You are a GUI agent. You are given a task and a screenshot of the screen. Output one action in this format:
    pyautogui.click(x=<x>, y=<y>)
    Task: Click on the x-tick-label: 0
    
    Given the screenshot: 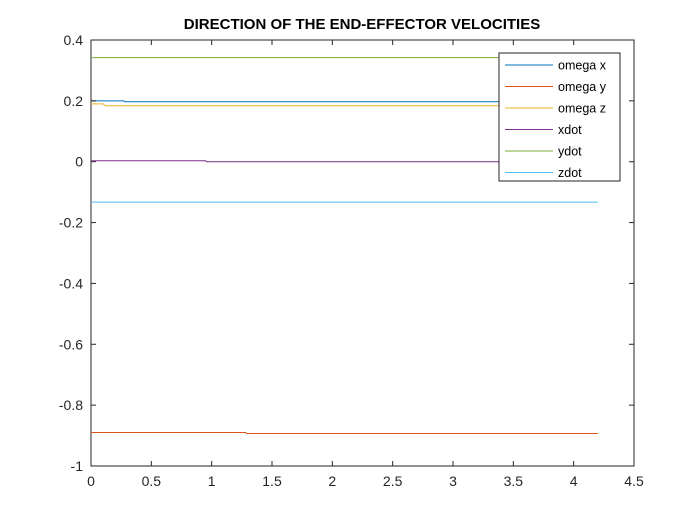 What is the action you would take?
    pyautogui.click(x=91, y=481)
    